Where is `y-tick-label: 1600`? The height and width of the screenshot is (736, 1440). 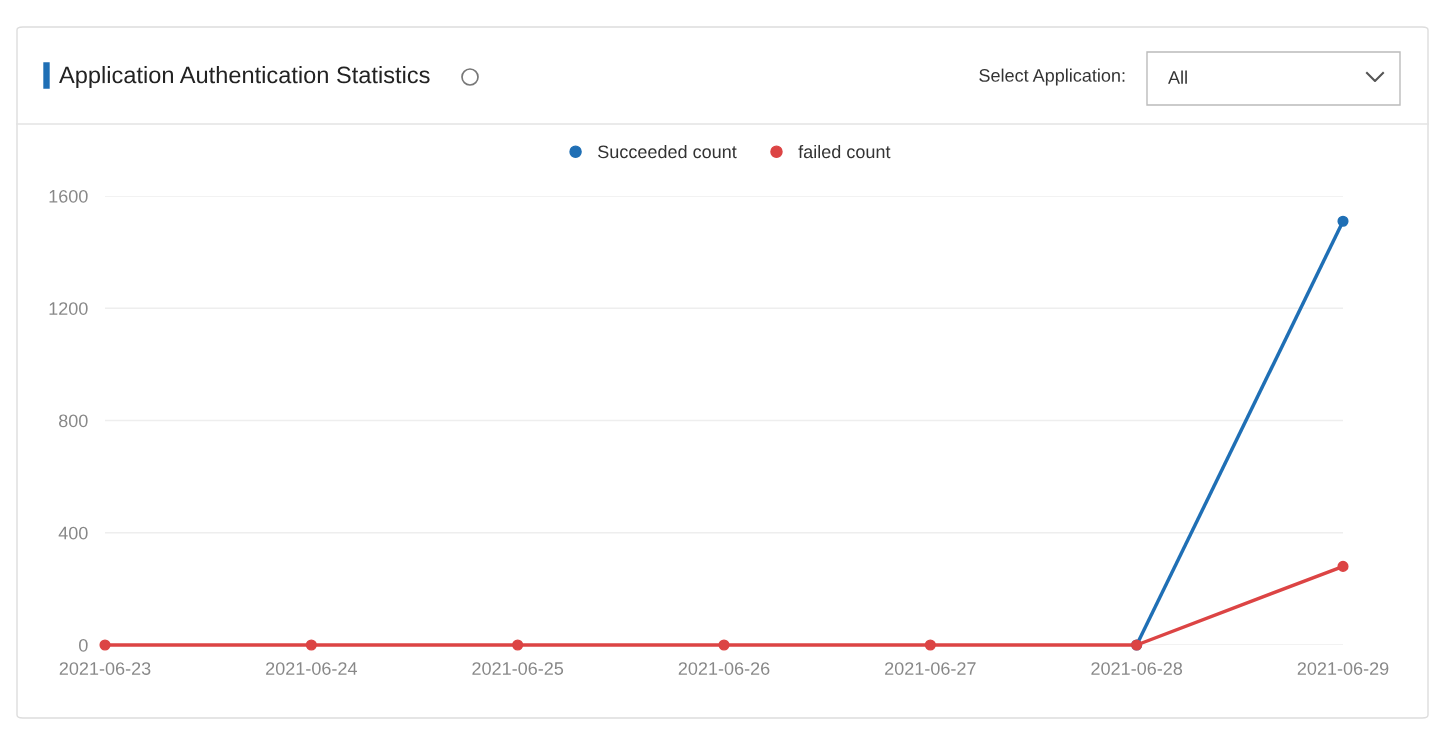 y-tick-label: 1600 is located at coordinates (68, 196).